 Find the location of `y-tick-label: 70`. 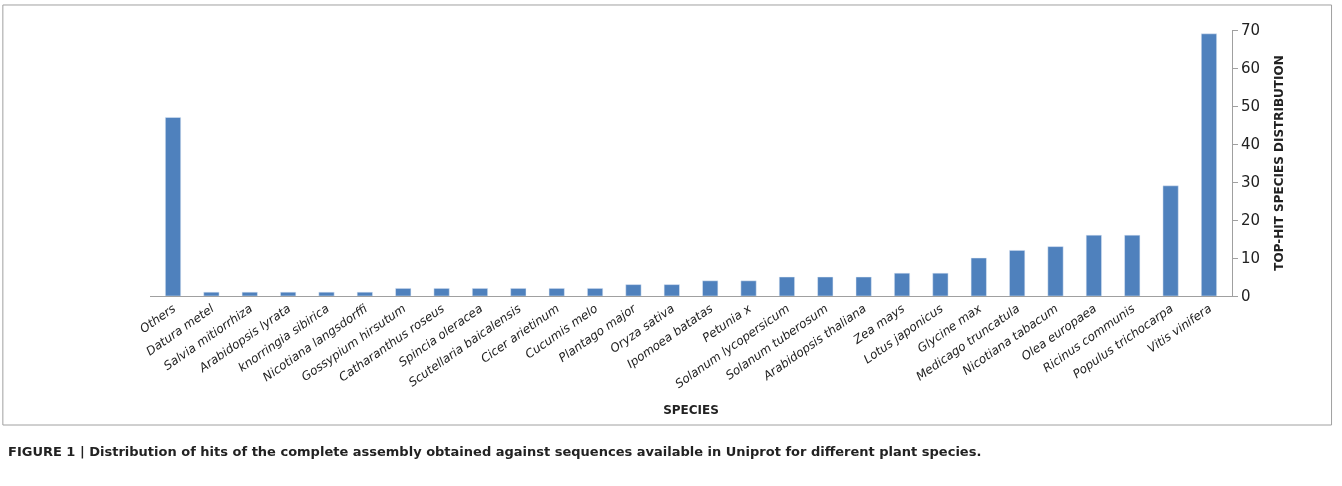

y-tick-label: 70 is located at coordinates (1251, 30).